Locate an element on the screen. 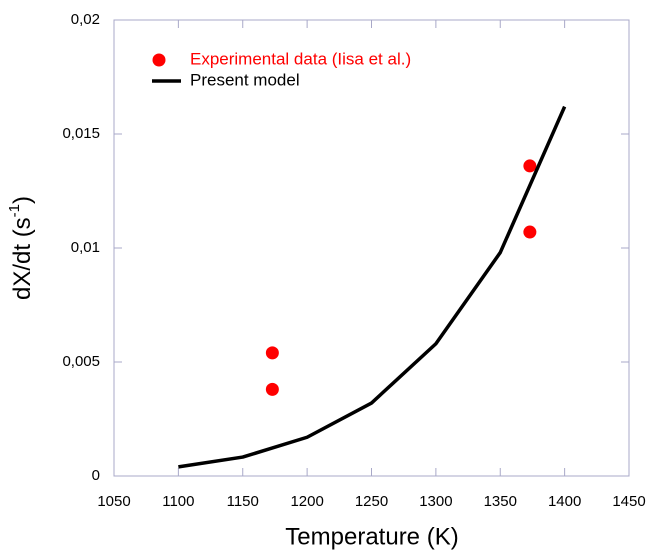  x-tick-label: 1350 is located at coordinates (500, 501).